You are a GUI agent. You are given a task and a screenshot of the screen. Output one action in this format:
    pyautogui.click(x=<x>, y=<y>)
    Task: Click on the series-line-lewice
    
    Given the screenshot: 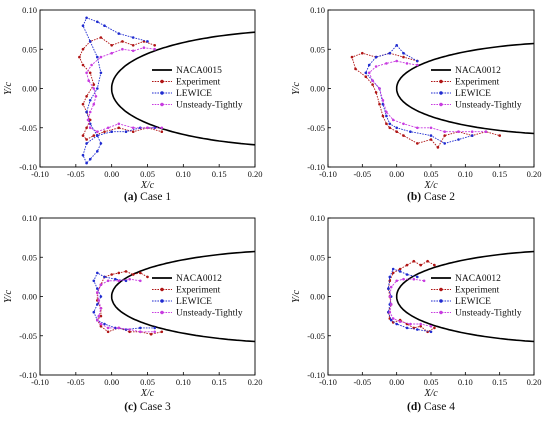 What is the action you would take?
    pyautogui.click(x=419, y=94)
    